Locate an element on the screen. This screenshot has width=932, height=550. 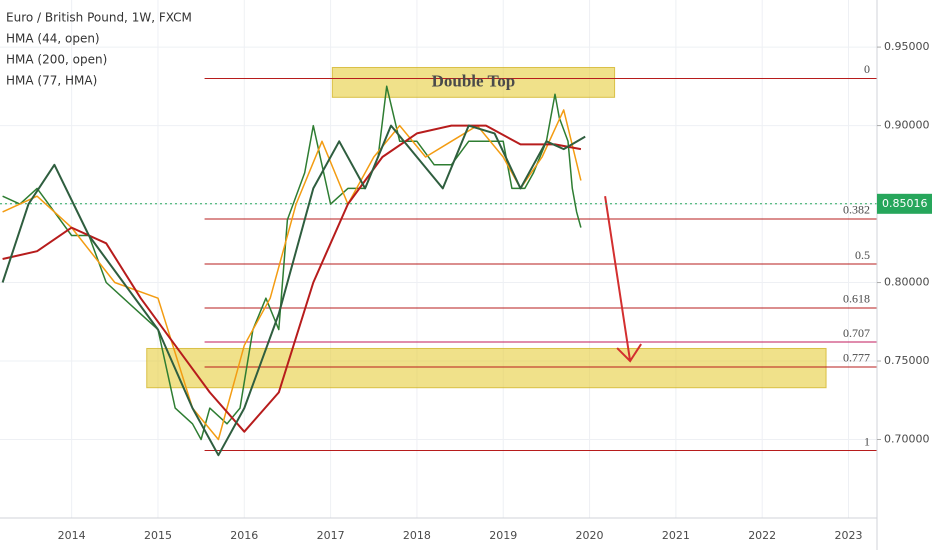
x-tick-label: 2016 is located at coordinates (244, 535).